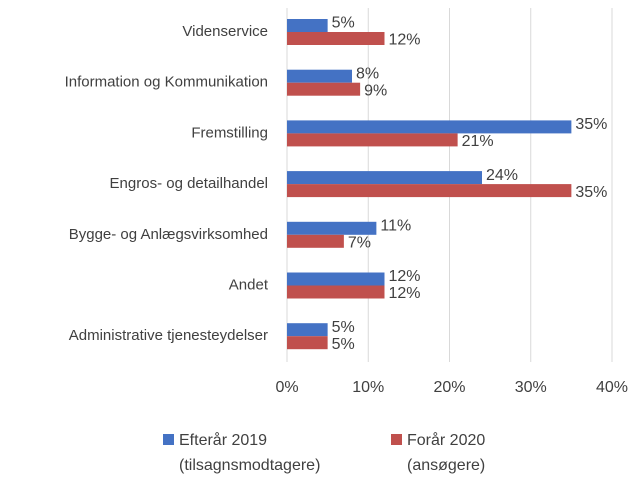 Image resolution: width=634 pixels, height=478 pixels. I want to click on y-tick-label: Andet, so click(249, 284).